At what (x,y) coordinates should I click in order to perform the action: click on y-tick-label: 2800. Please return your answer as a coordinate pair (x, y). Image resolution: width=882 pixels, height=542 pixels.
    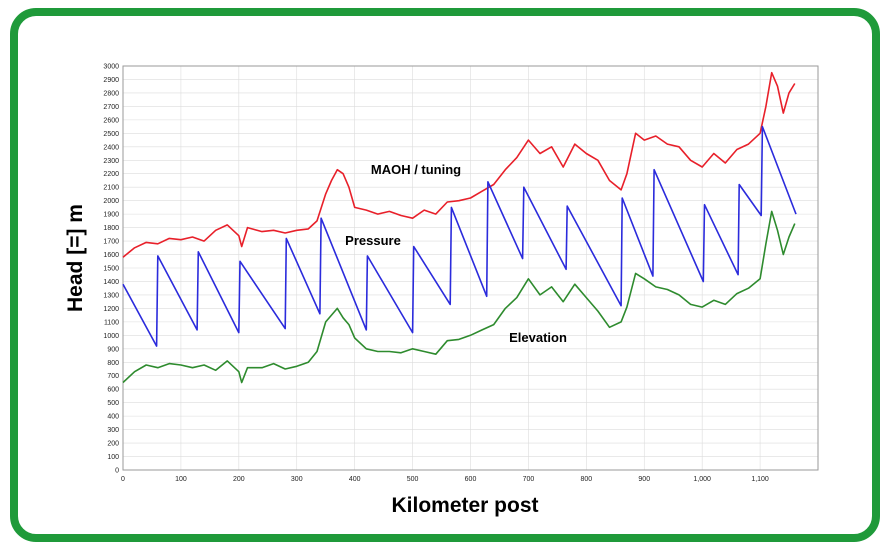
    Looking at the image, I should click on (111, 93).